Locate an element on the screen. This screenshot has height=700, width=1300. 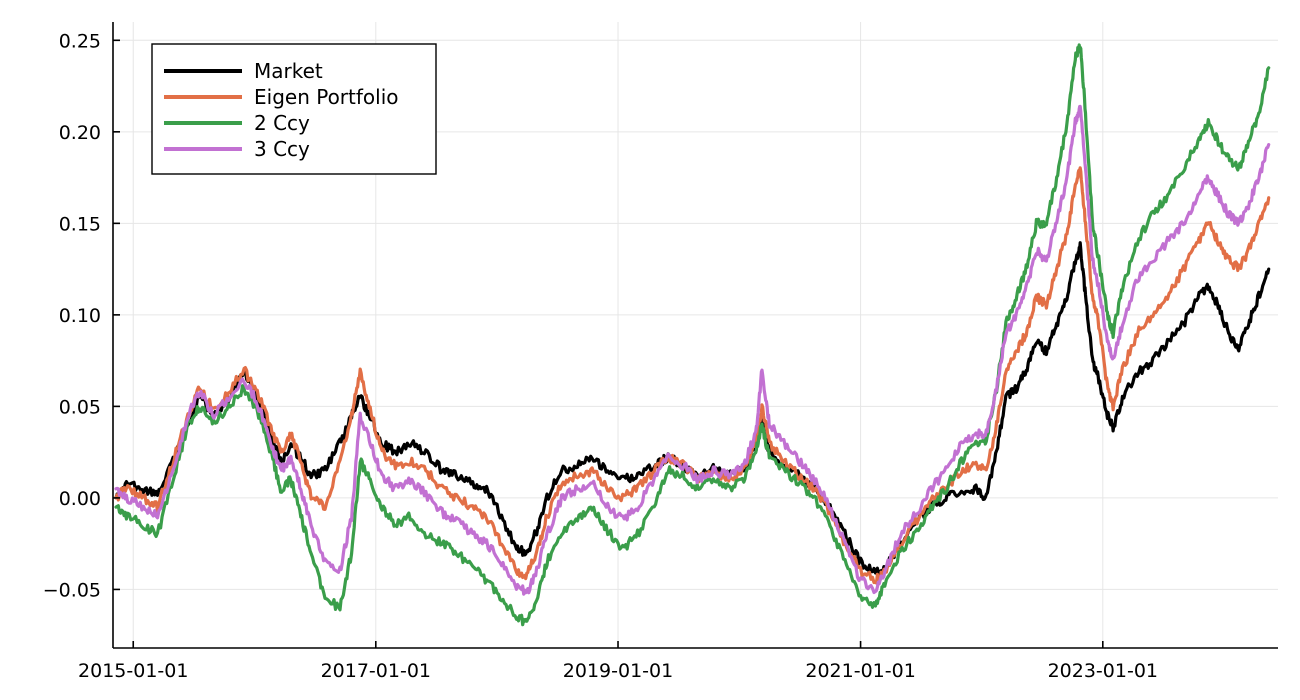
x-tick-label: 2017-01-01 is located at coordinates (376, 671).